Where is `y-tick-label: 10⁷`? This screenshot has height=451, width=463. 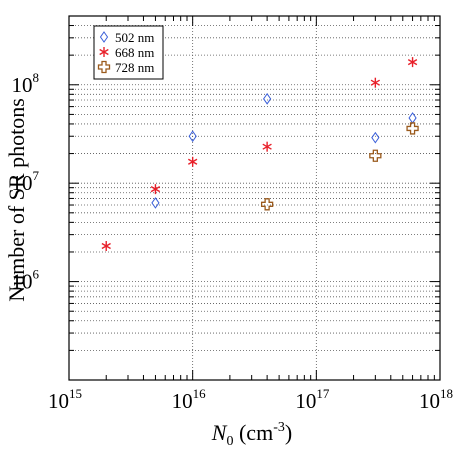 y-tick-label: 10⁷ is located at coordinates (26, 181).